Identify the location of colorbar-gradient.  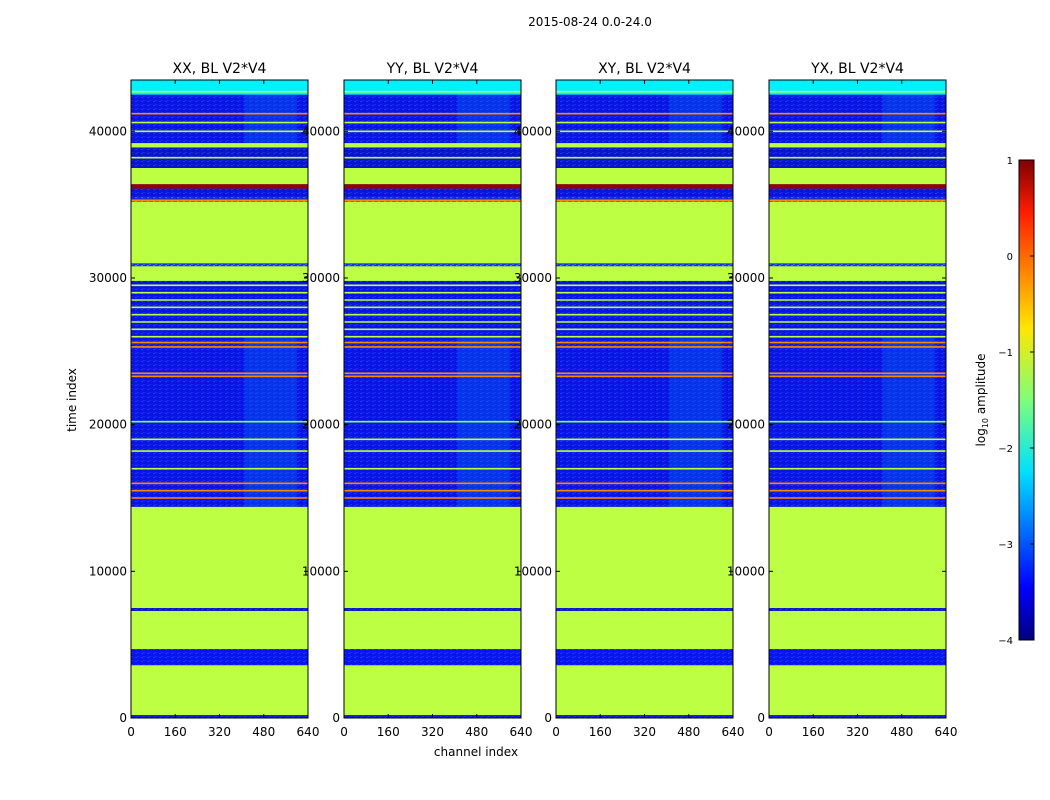
(1026, 400).